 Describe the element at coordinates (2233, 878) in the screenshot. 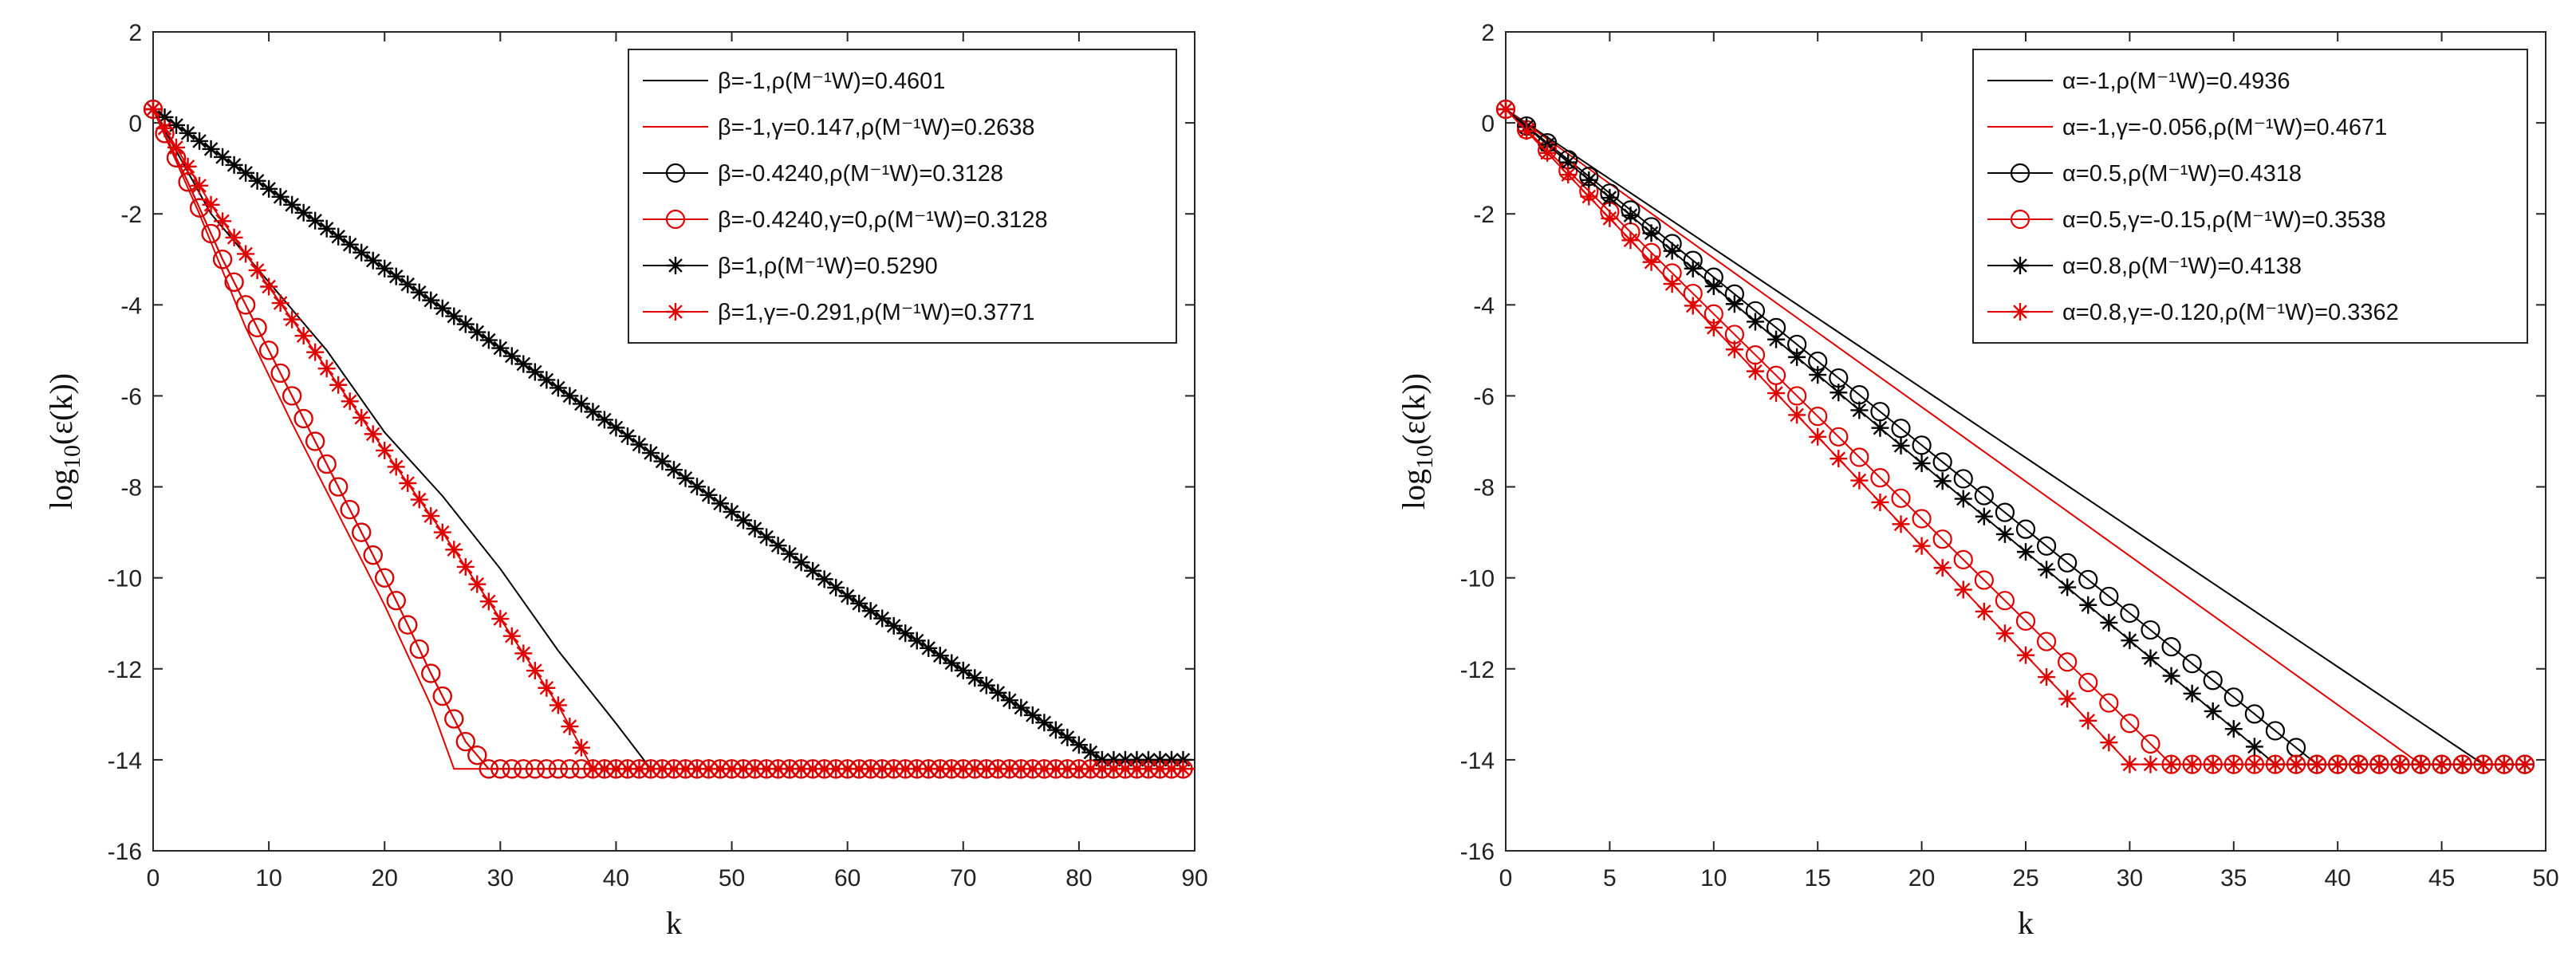

I see `x-tick-label: 35` at that location.